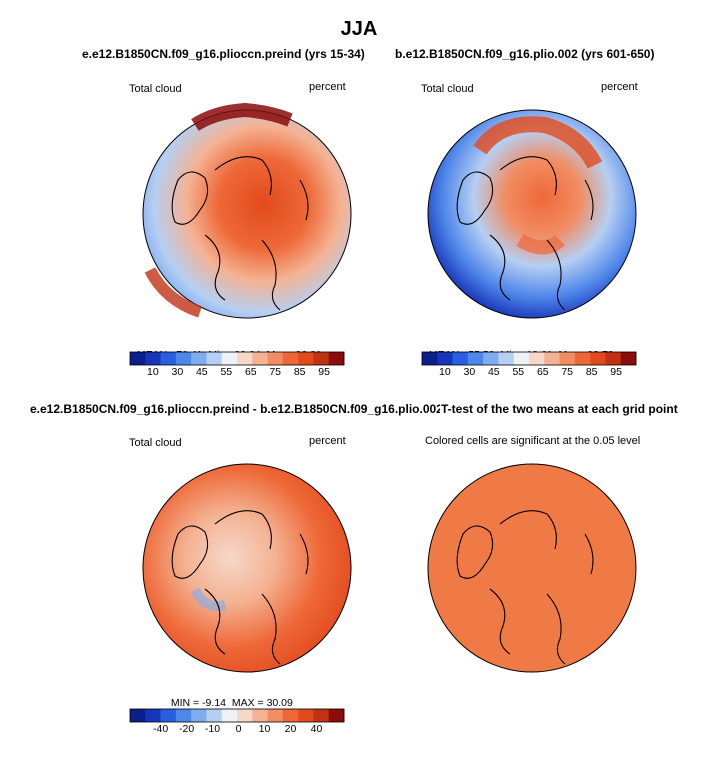 This screenshot has height=766, width=718. I want to click on panel3-colorbar-tick: 10, so click(264, 729).